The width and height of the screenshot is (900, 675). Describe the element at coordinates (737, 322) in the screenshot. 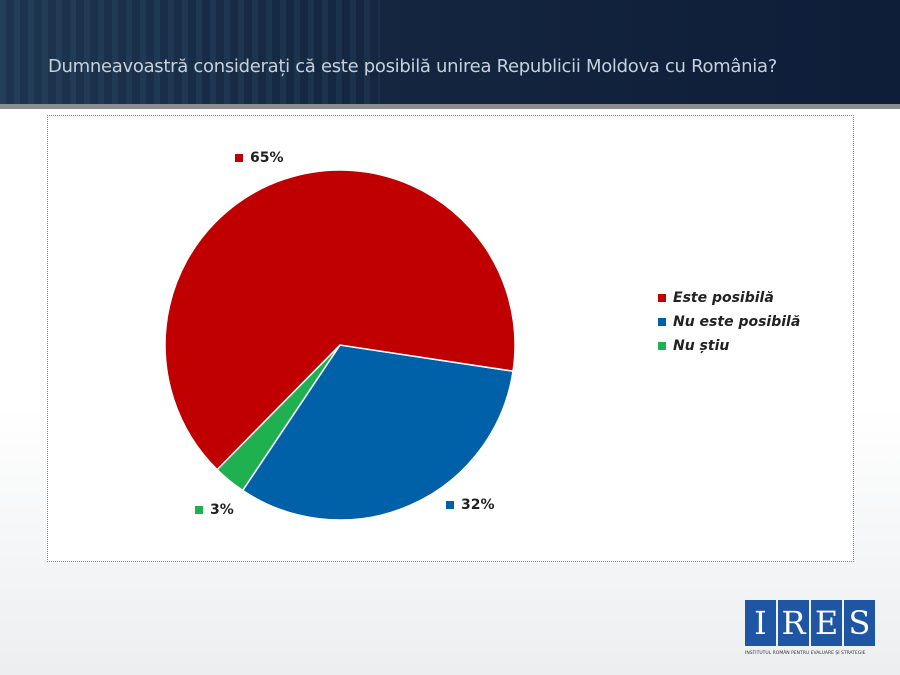

I see `legend-label: Nu este posibilă` at that location.